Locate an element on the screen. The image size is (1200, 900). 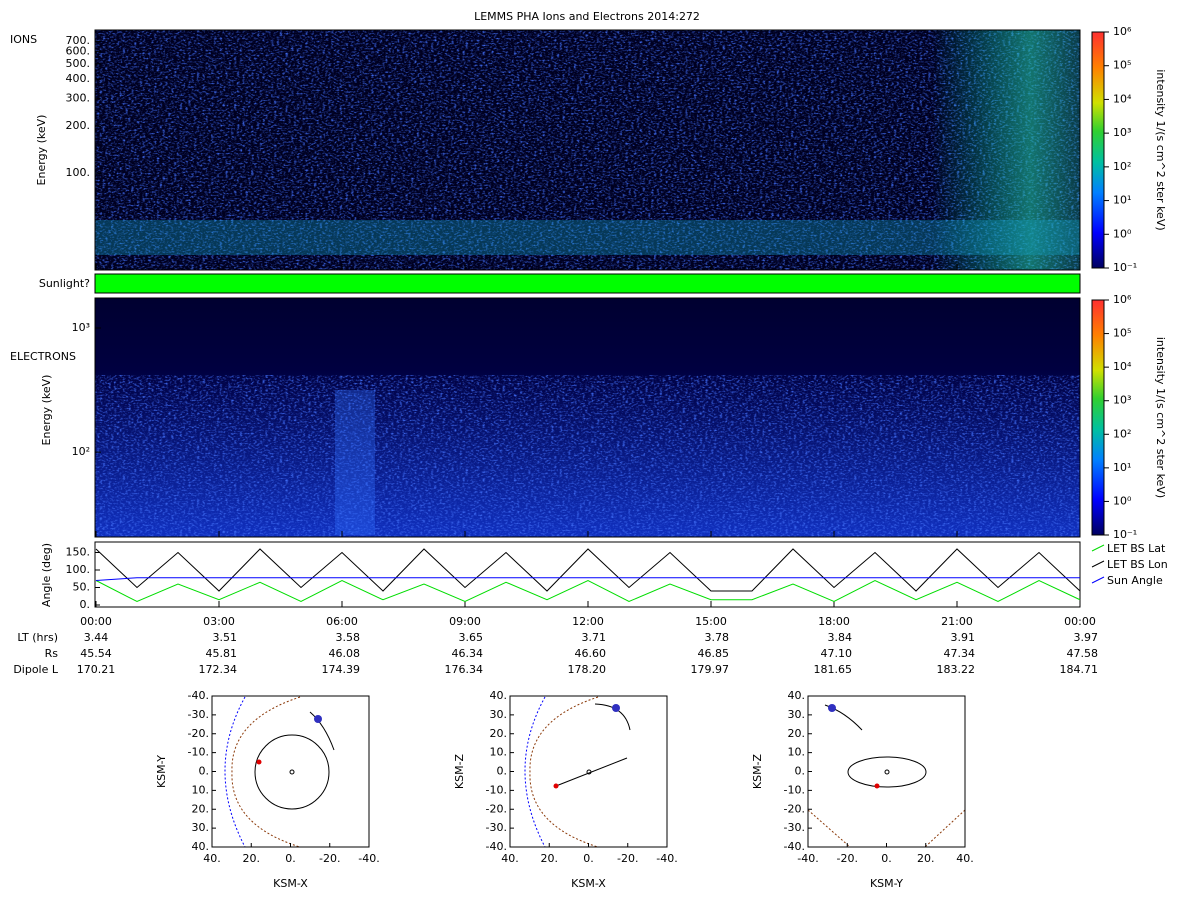
y-tick-label: 200. is located at coordinates (78, 125).